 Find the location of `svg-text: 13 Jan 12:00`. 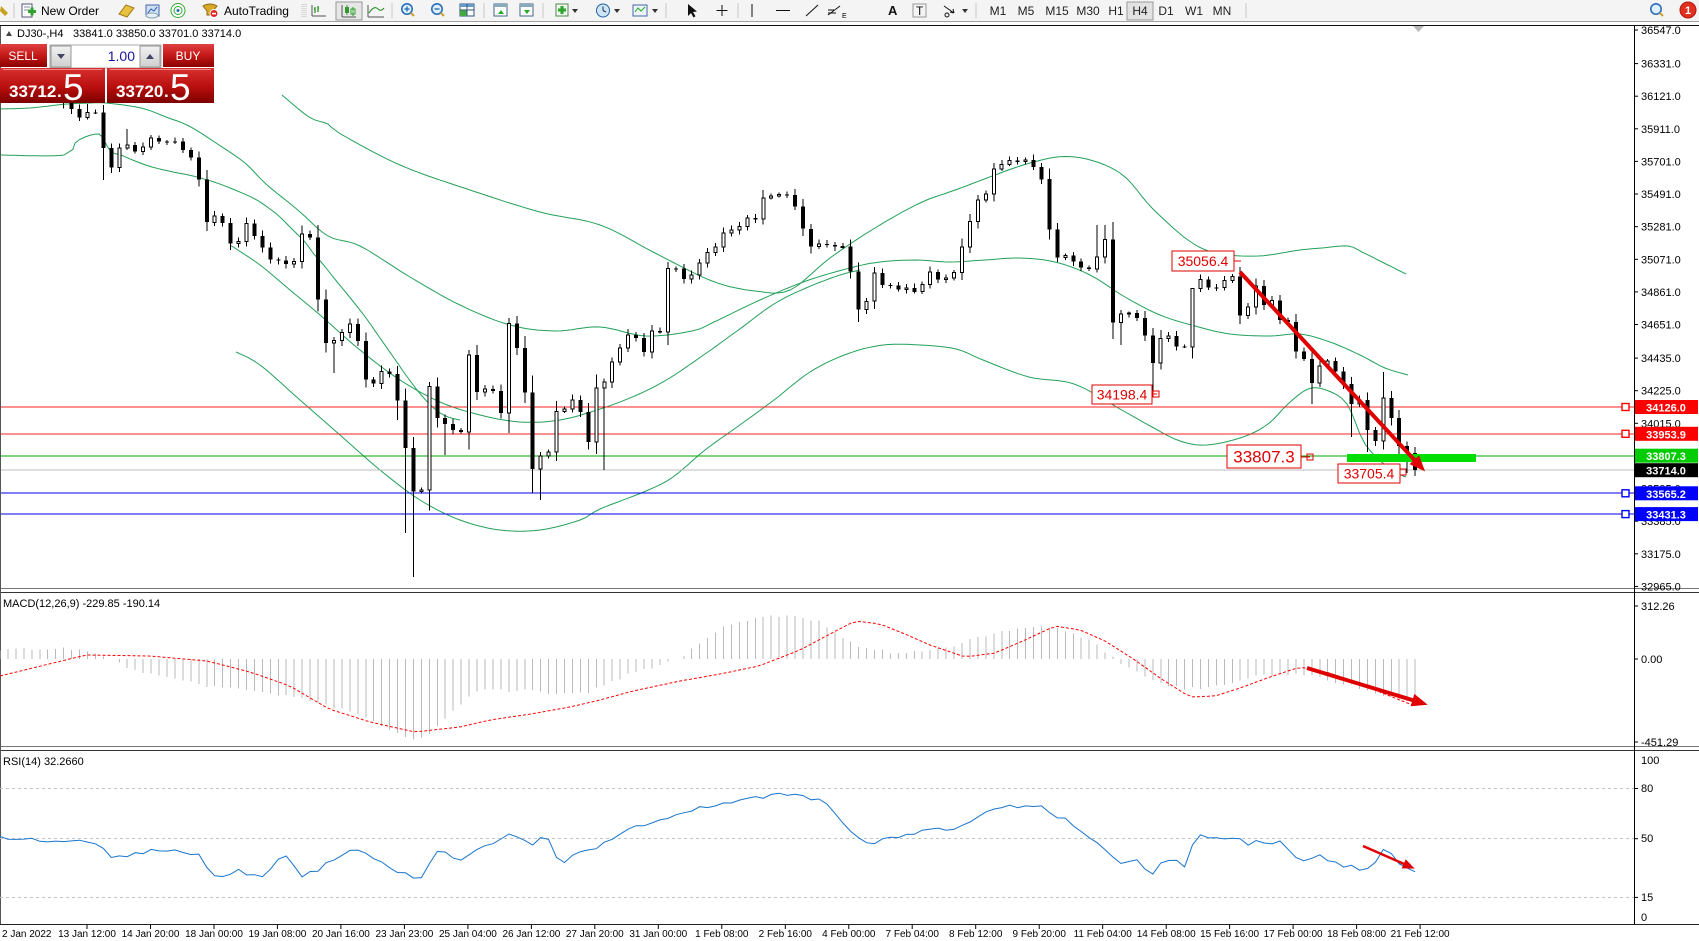

svg-text: 13 Jan 12:00 is located at coordinates (87, 934).